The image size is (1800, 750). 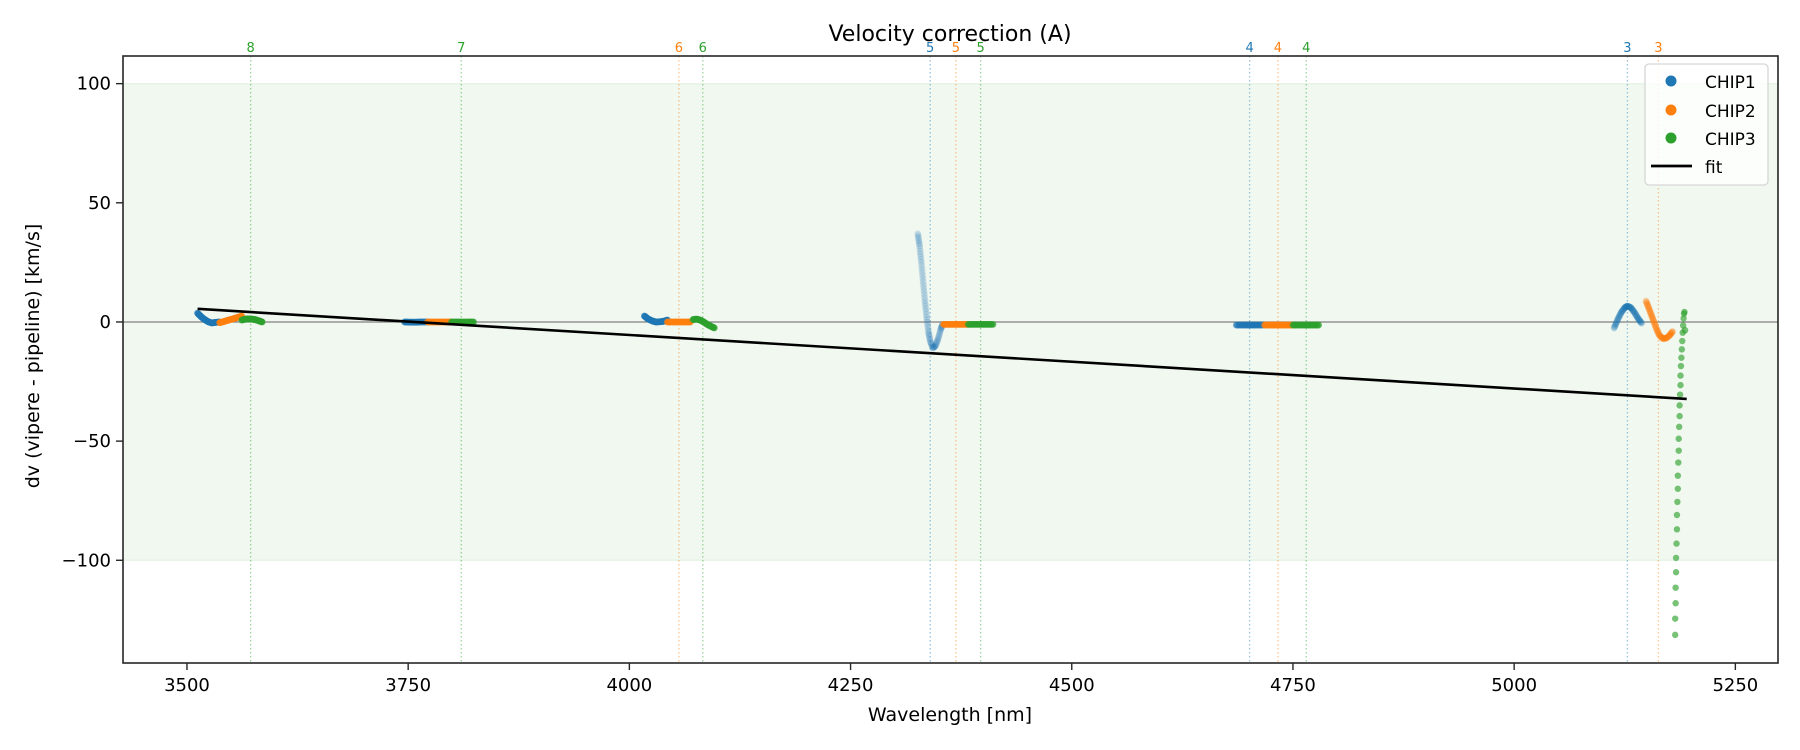 I want to click on order-label: 7, so click(x=461, y=48).